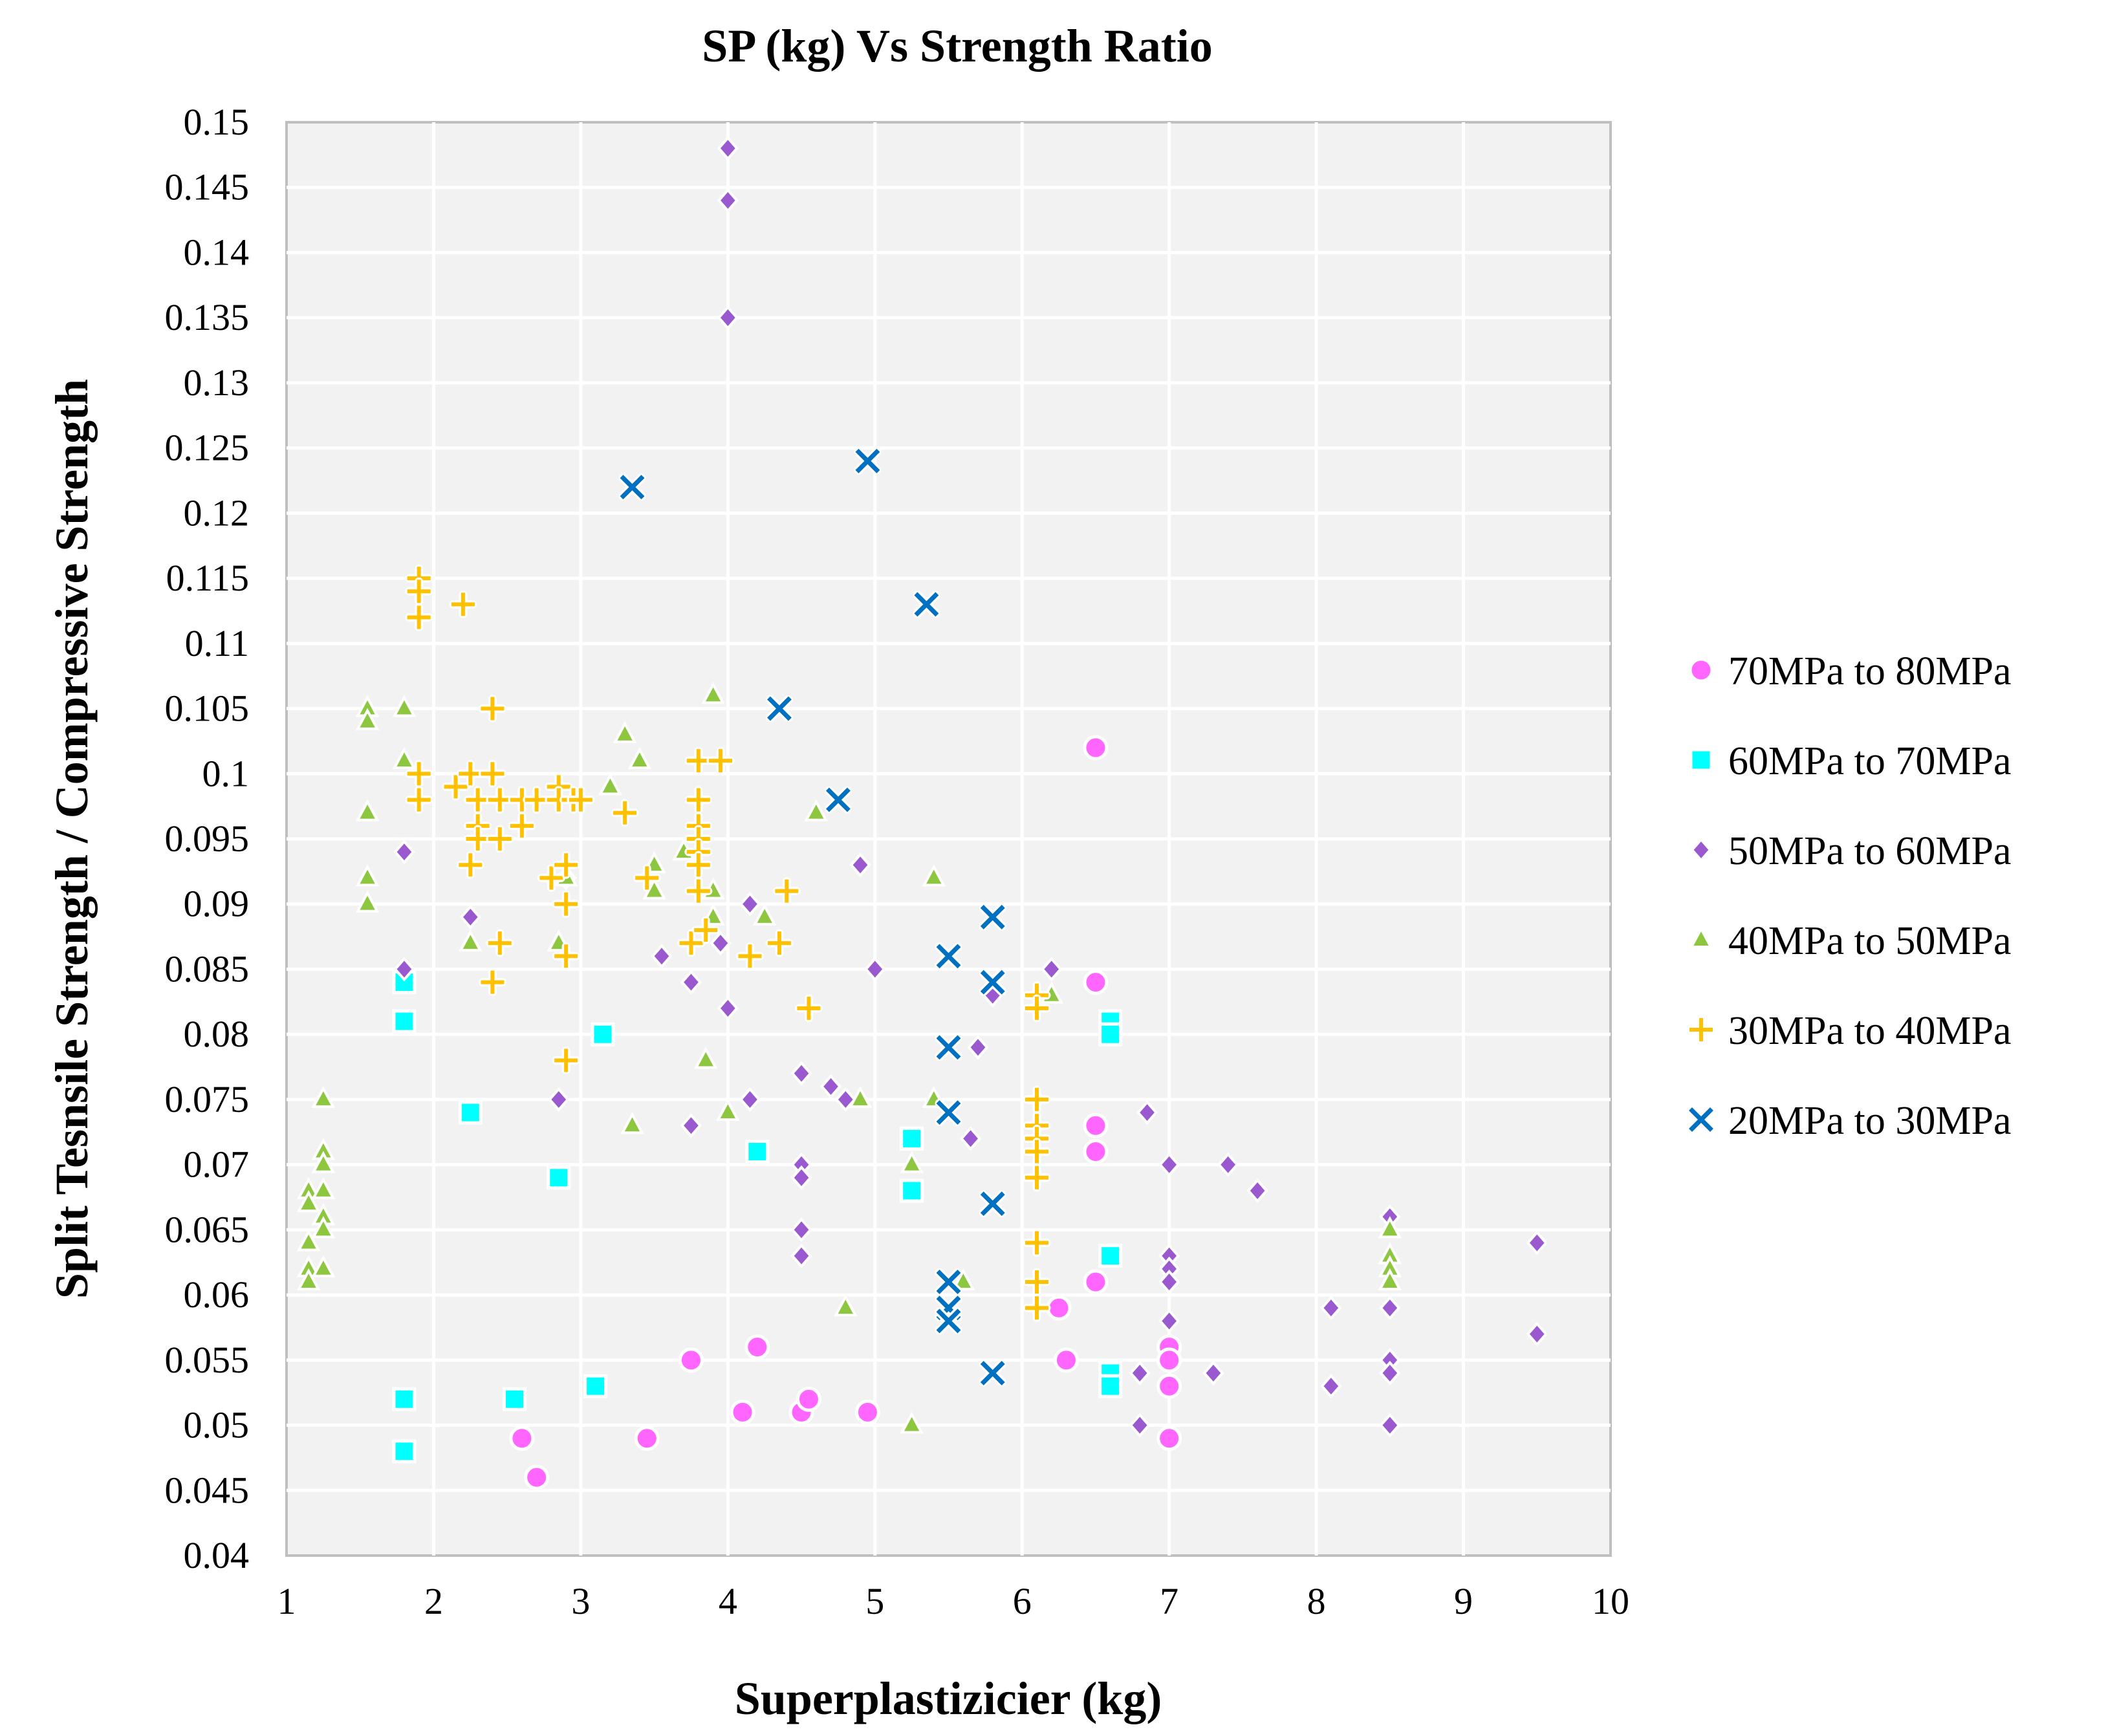 The height and width of the screenshot is (1736, 2117). I want to click on legend-label: 50MPa to 60MPa, so click(1870, 851).